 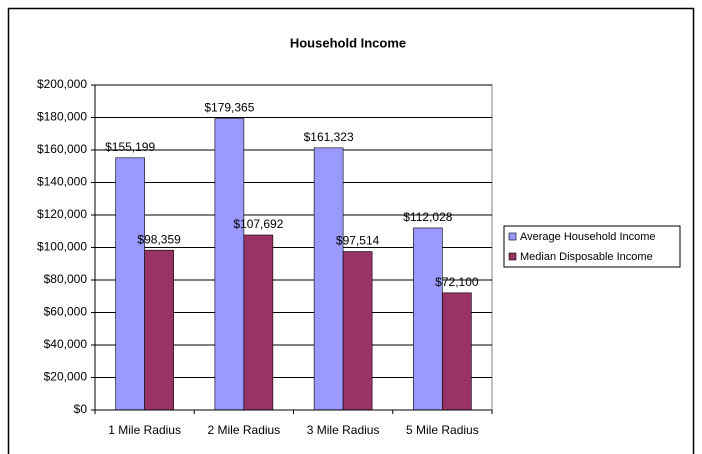 What do you see at coordinates (62, 117) in the screenshot?
I see `y-tick-label: $180,000` at bounding box center [62, 117].